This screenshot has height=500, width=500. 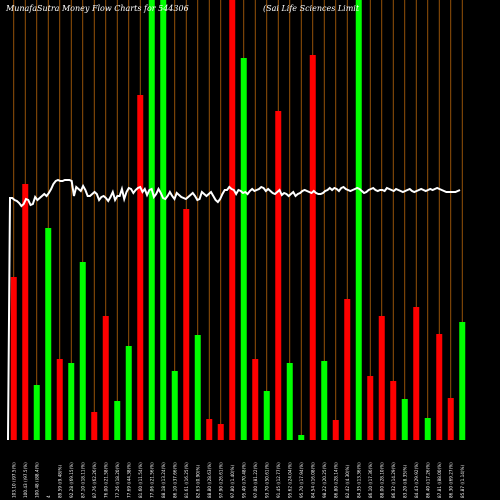 What do you see at coordinates (174, 480) in the screenshot?
I see `x-tick-label: 86.10 ((37.66)%)` at bounding box center [174, 480].